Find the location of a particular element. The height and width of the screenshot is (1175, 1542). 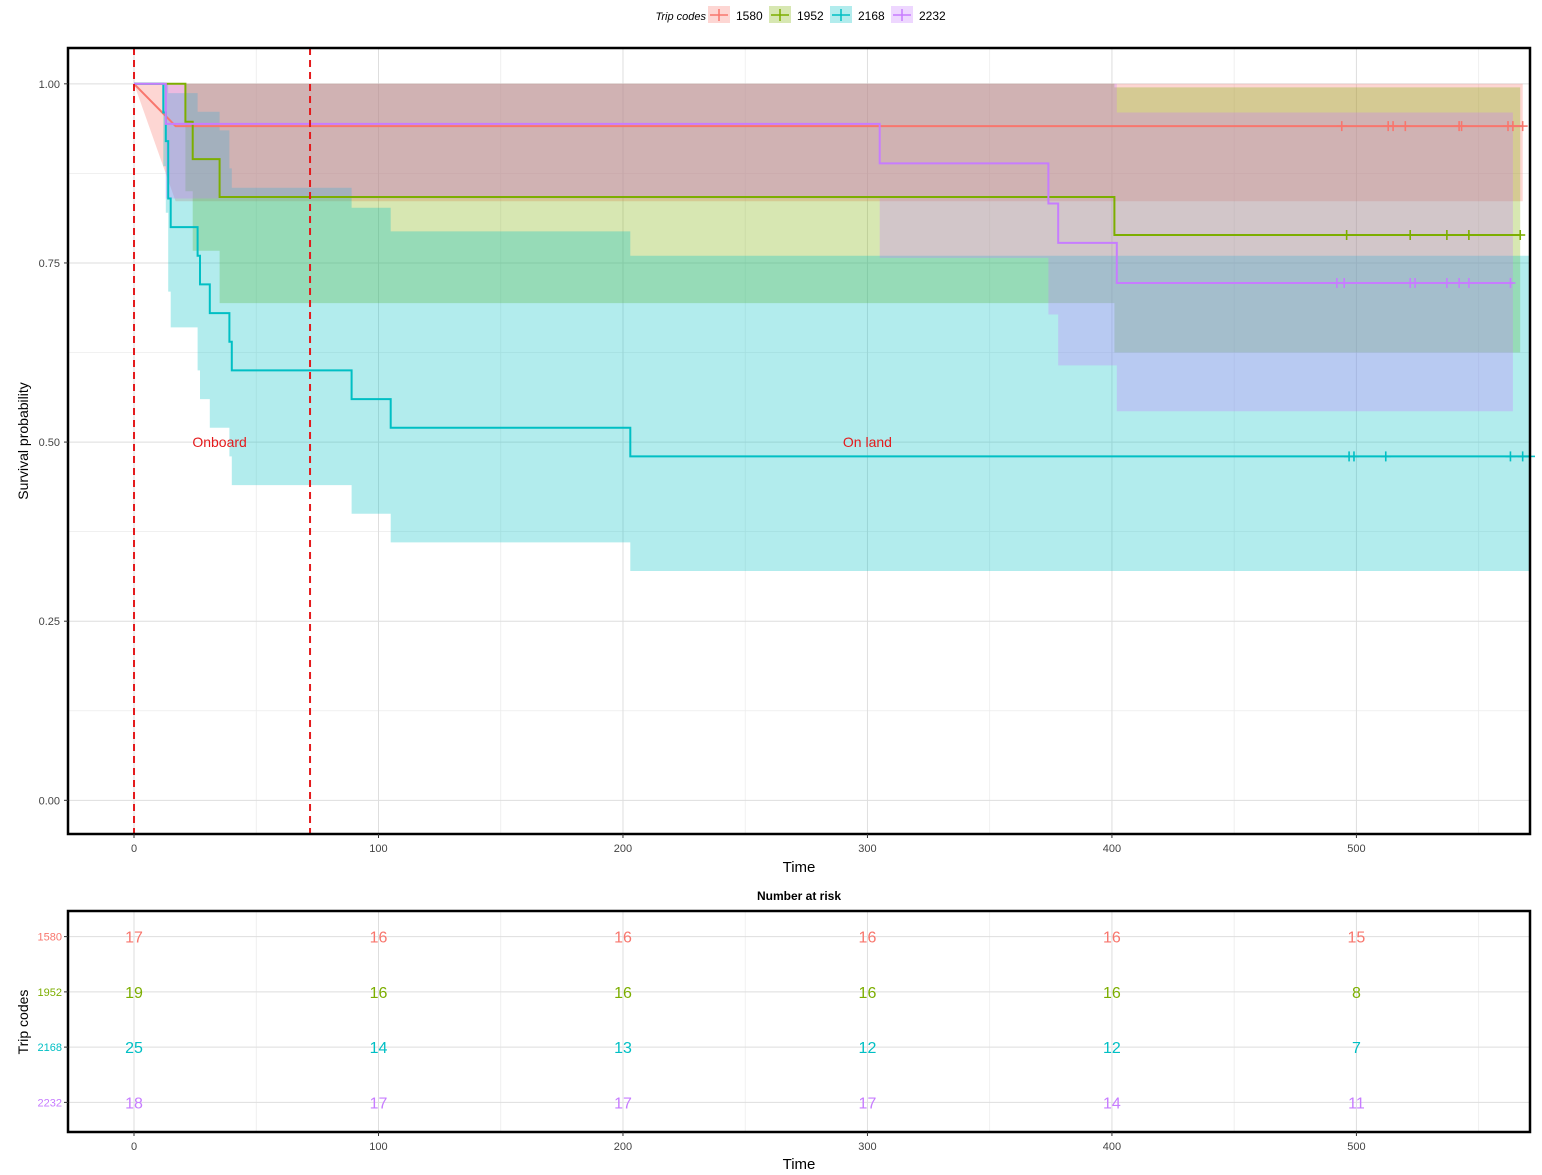

risk-row-label-1952: 1952 is located at coordinates (50, 993).